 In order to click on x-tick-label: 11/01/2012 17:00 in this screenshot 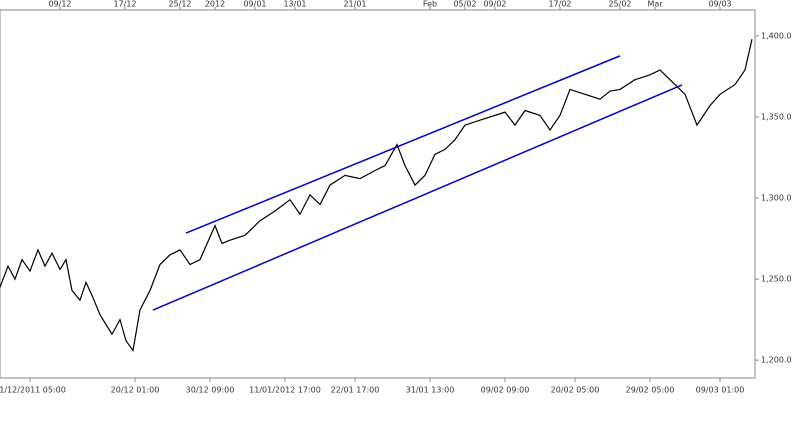, I will do `click(285, 390)`.